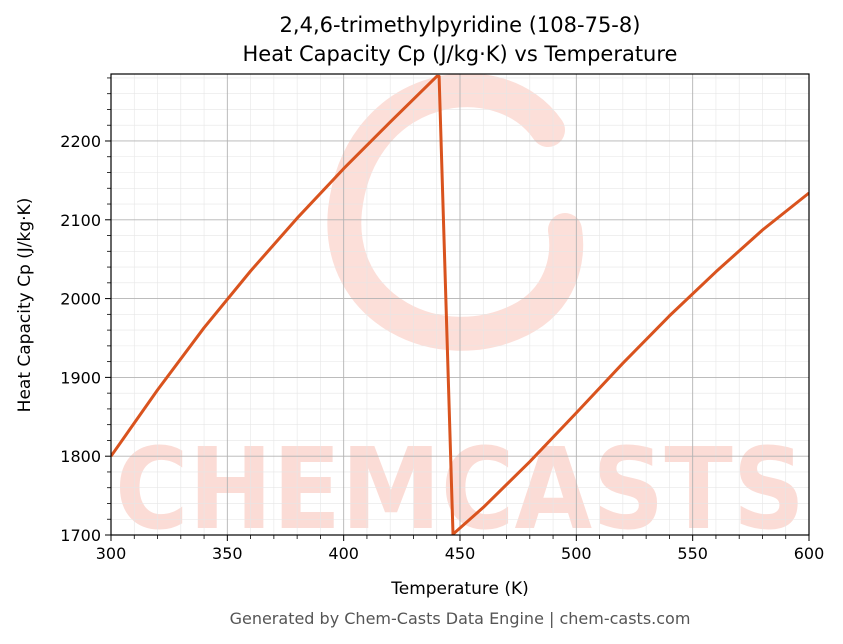  What do you see at coordinates (25, 305) in the screenshot?
I see `y-axis-label: Heat Capacity Cp (J/kg·K)` at bounding box center [25, 305].